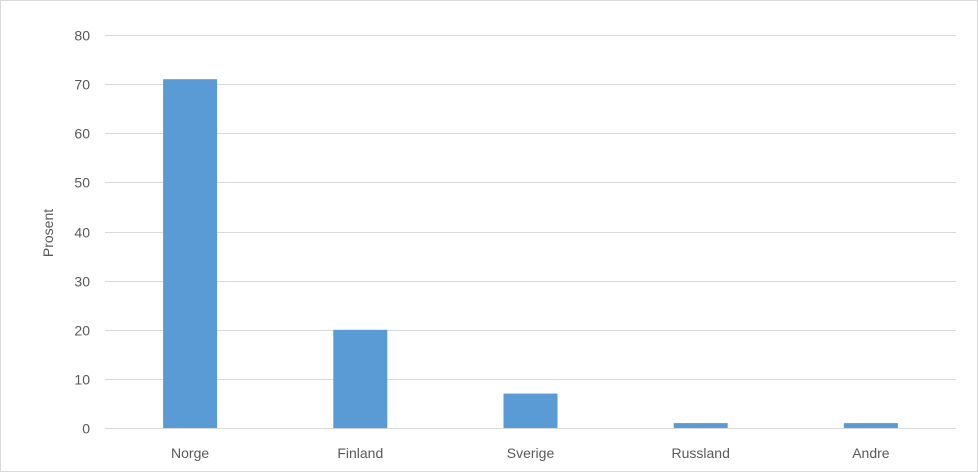 This screenshot has height=472, width=978. Describe the element at coordinates (82, 331) in the screenshot. I see `y-tick-label: 20` at that location.